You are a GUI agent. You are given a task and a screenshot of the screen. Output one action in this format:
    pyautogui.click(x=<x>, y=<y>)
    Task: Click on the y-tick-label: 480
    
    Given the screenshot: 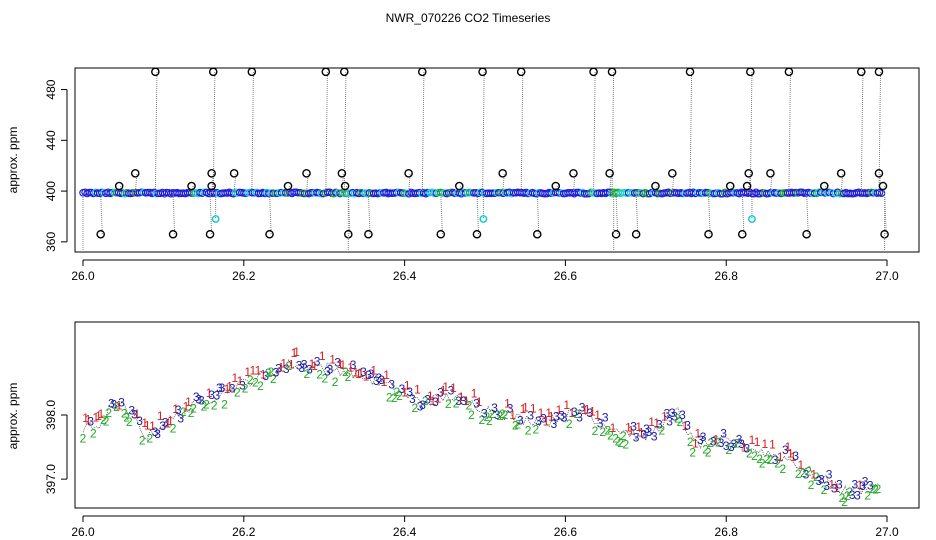 What is the action you would take?
    pyautogui.click(x=51, y=89)
    